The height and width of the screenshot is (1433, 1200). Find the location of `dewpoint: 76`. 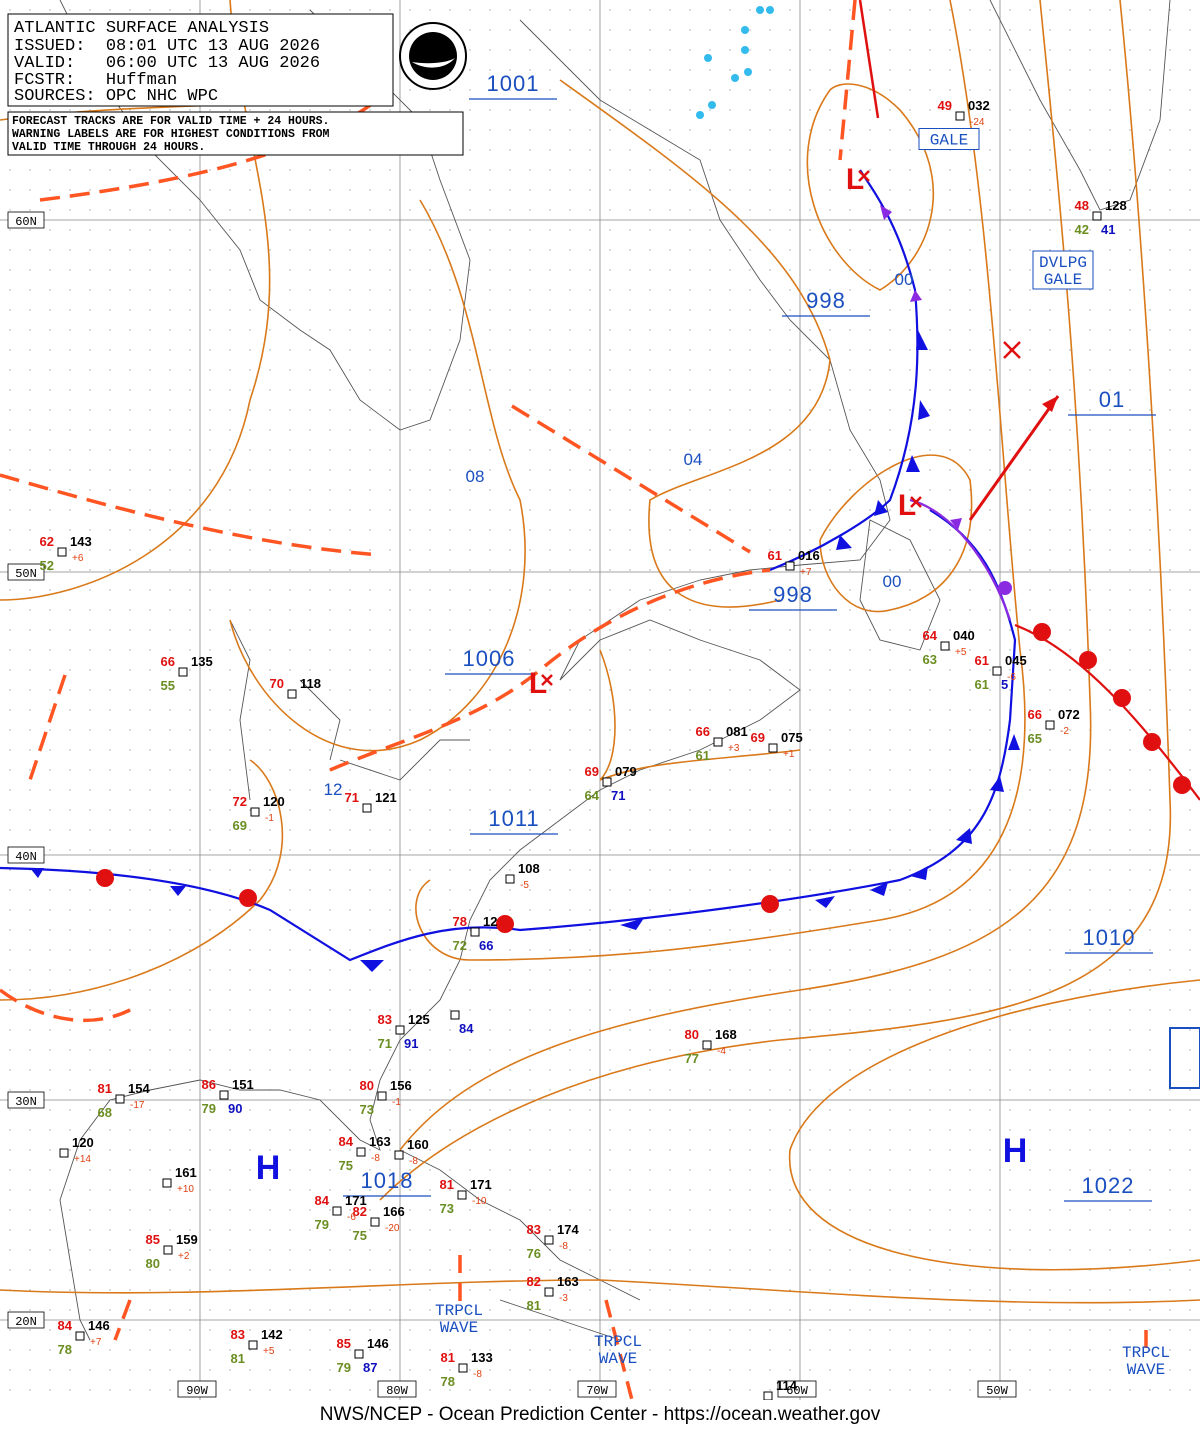

dewpoint: 76 is located at coordinates (534, 1253).